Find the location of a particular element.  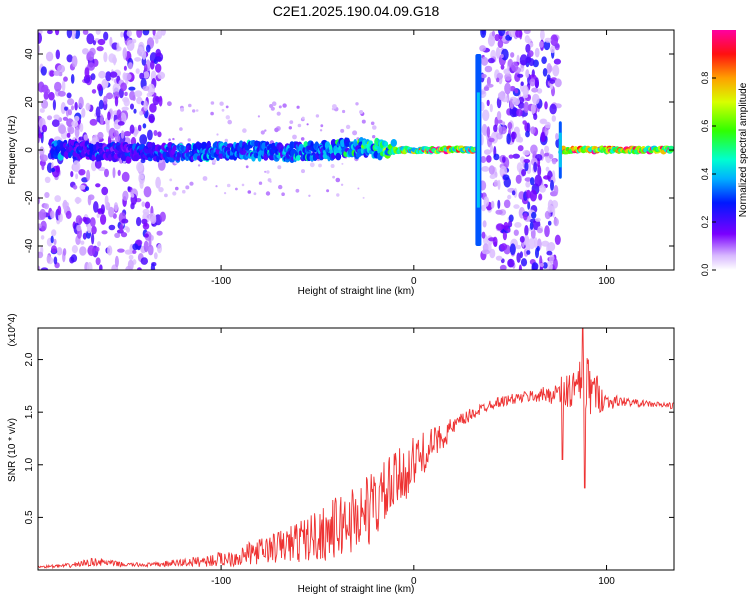

x-tick-label: -100 is located at coordinates (221, 281).